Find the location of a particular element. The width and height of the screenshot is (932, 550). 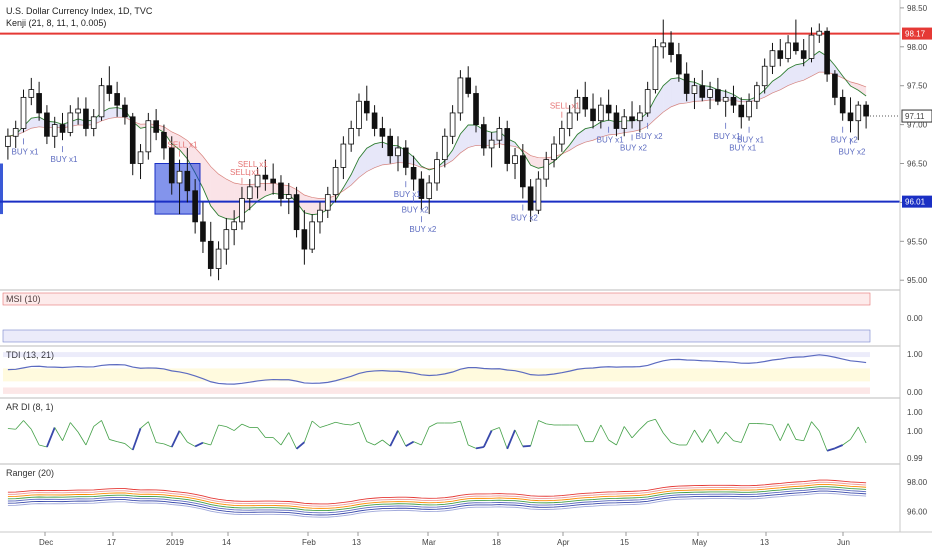

price-tick-label: 98.50 is located at coordinates (917, 8).